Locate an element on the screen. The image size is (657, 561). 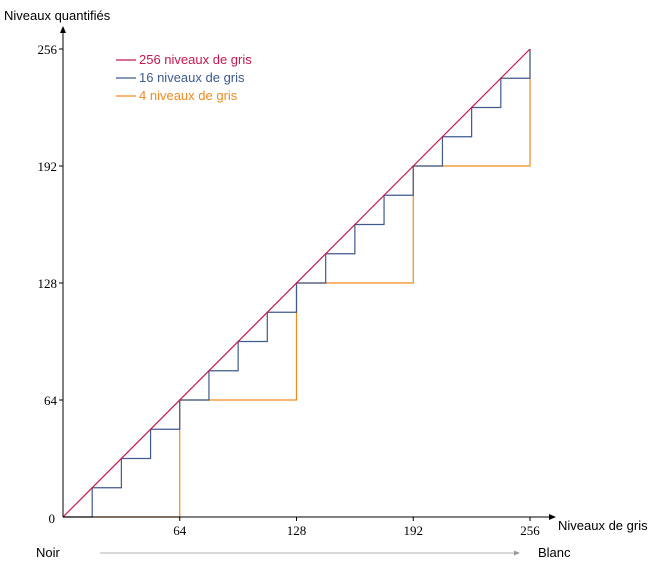
y-tick-label: 192 is located at coordinates (48, 166).